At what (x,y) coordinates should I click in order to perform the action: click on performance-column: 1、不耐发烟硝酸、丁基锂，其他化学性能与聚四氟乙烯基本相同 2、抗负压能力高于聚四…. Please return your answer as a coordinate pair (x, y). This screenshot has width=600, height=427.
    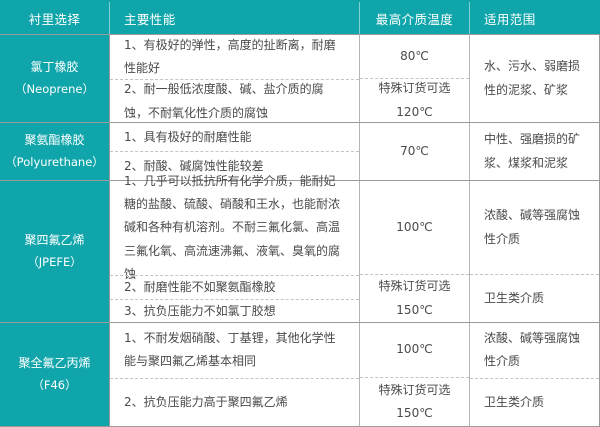
    Looking at the image, I should click on (235, 374).